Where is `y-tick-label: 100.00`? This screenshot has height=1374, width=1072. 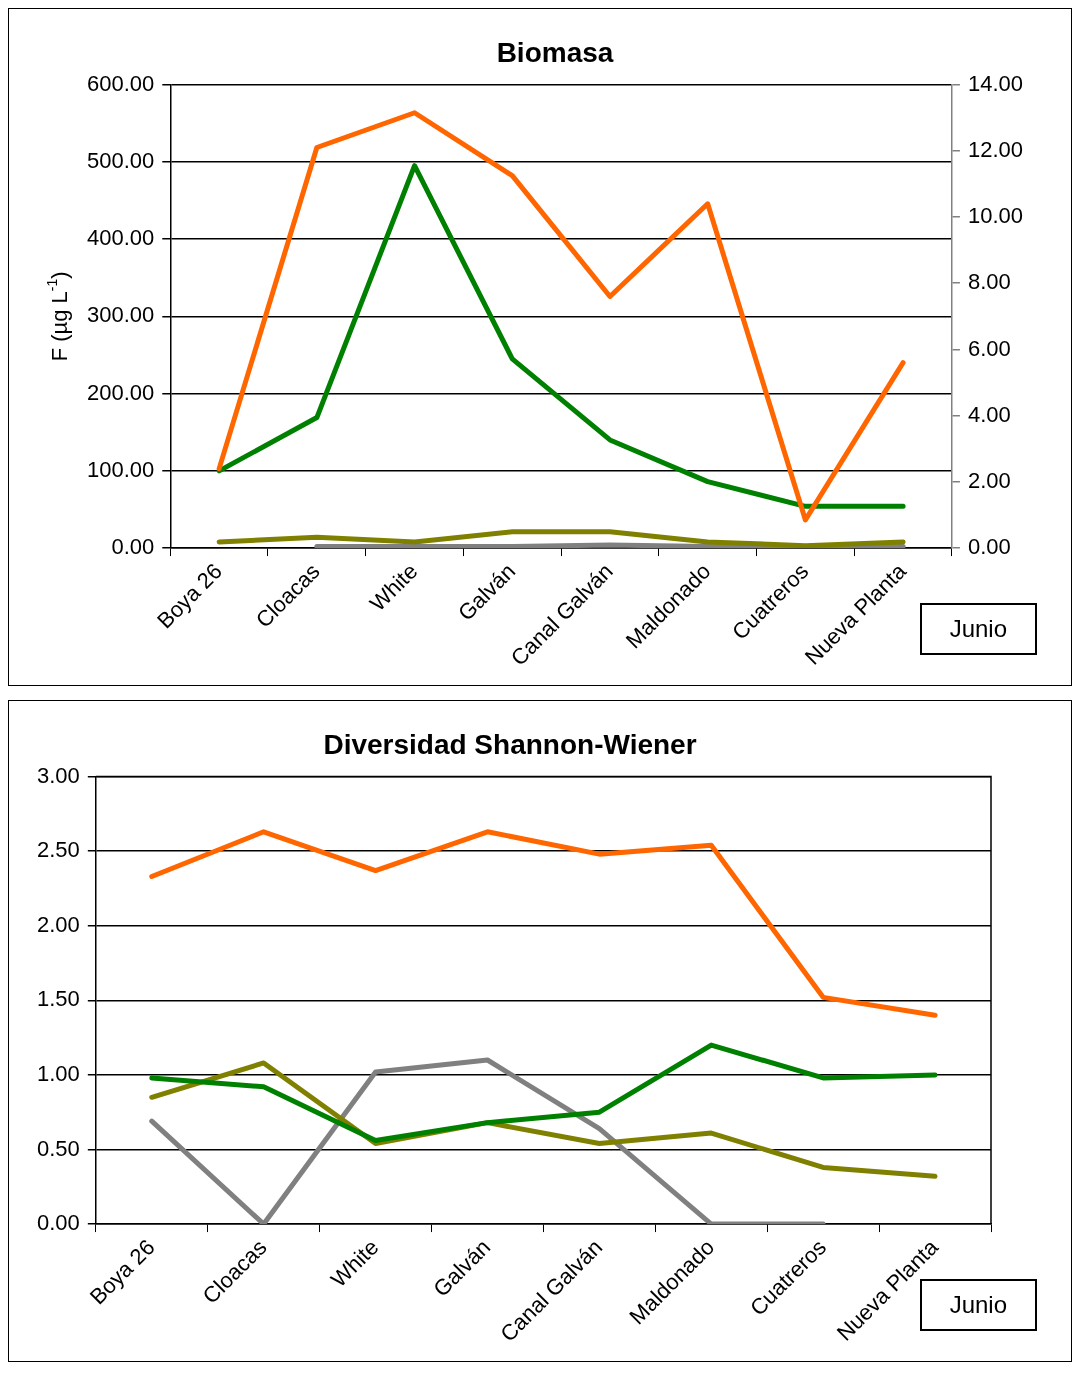 y-tick-label: 100.00 is located at coordinates (120, 469).